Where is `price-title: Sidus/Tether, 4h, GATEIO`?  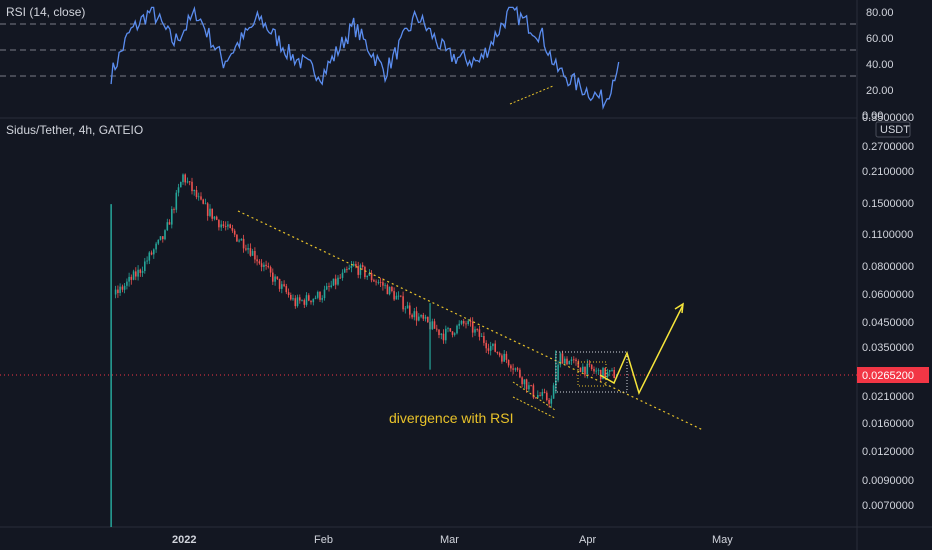
price-title: Sidus/Tether, 4h, GATEIO is located at coordinates (74, 130).